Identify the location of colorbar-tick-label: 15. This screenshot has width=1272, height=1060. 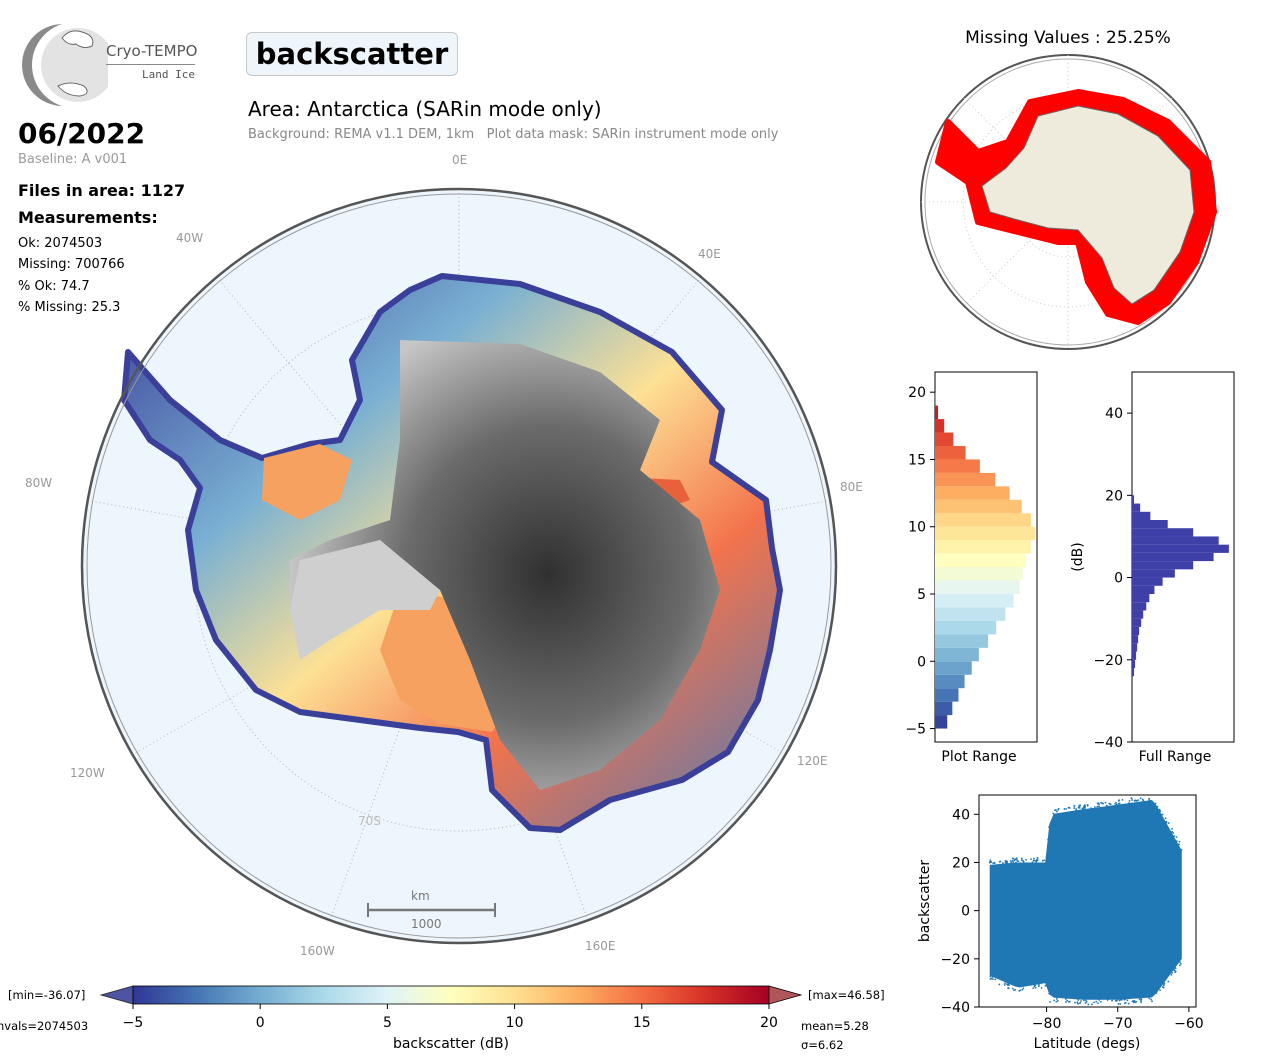
(642, 1023).